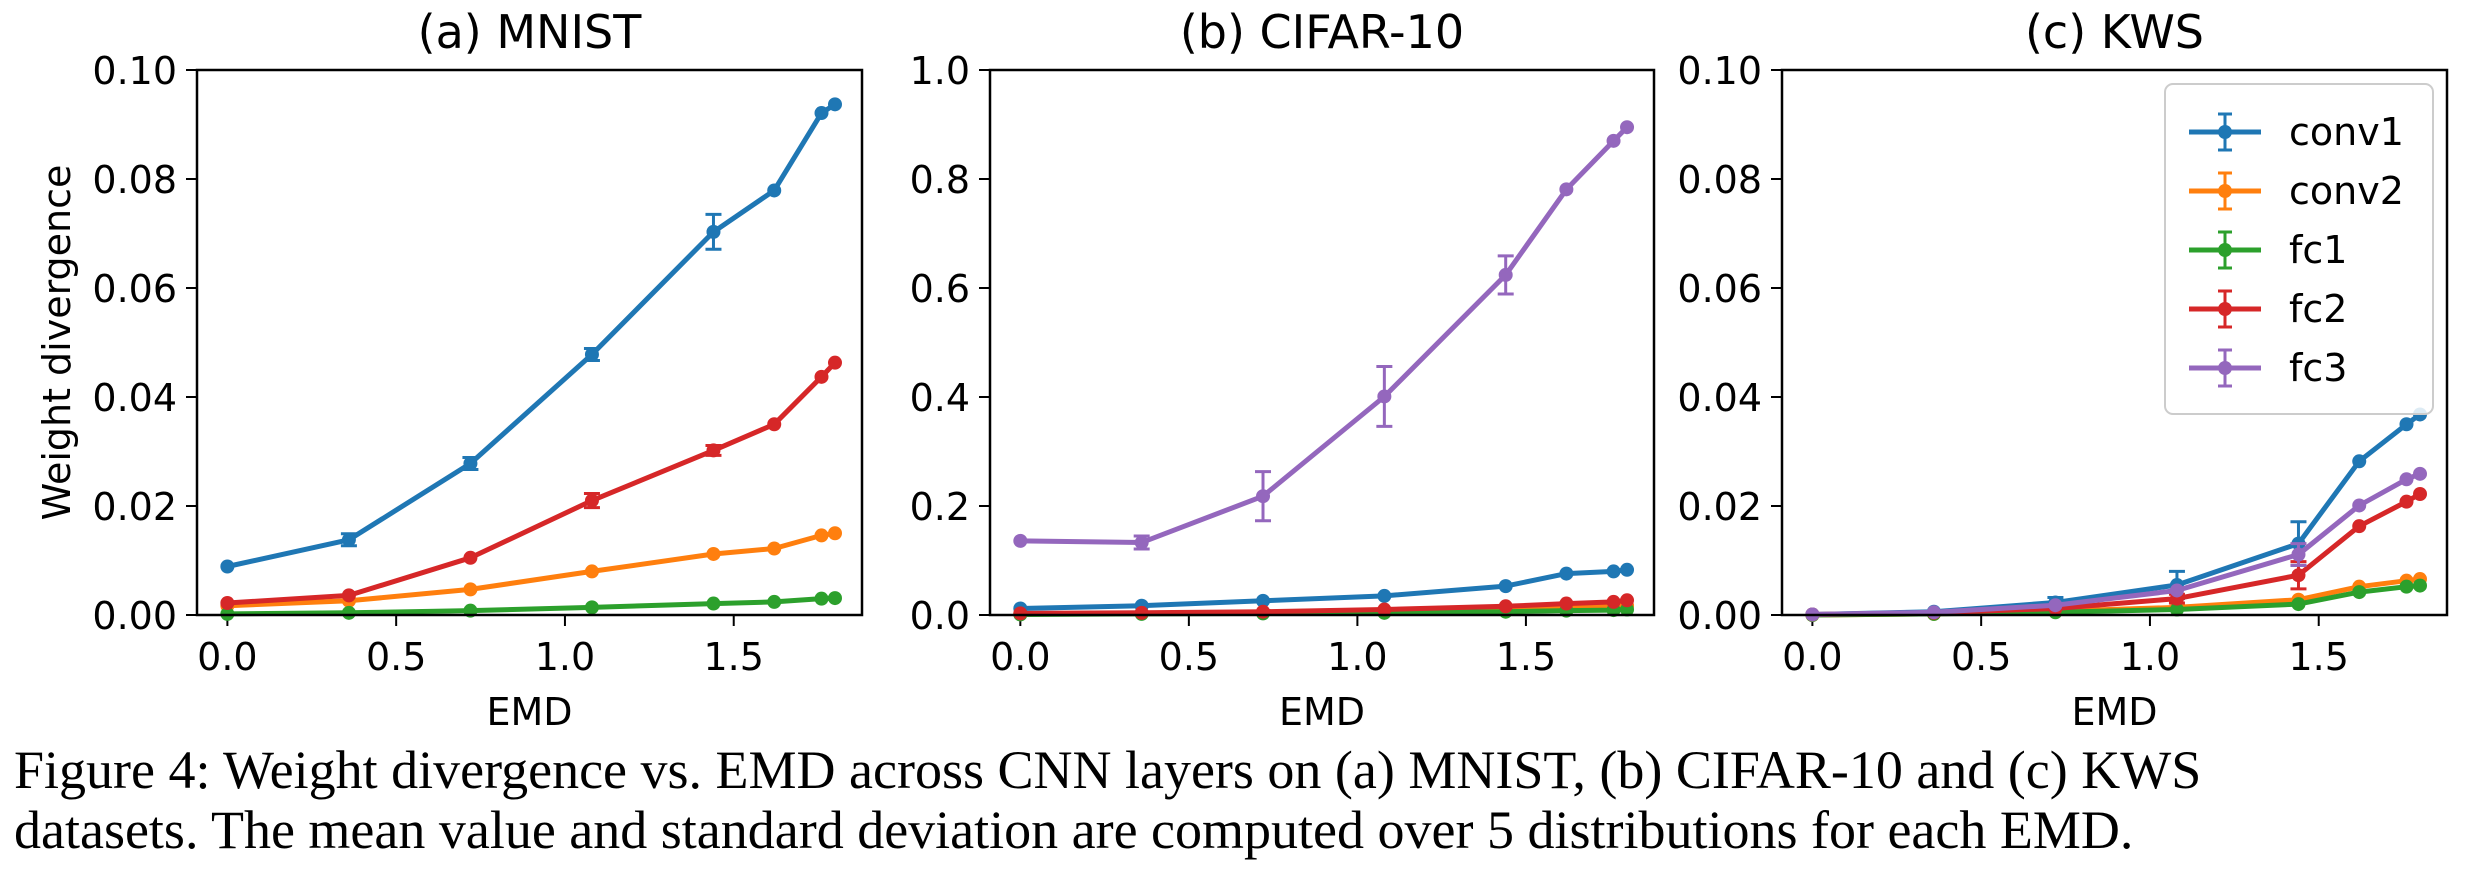 The height and width of the screenshot is (888, 2486). I want to click on series-line-fc2, so click(1324, 606).